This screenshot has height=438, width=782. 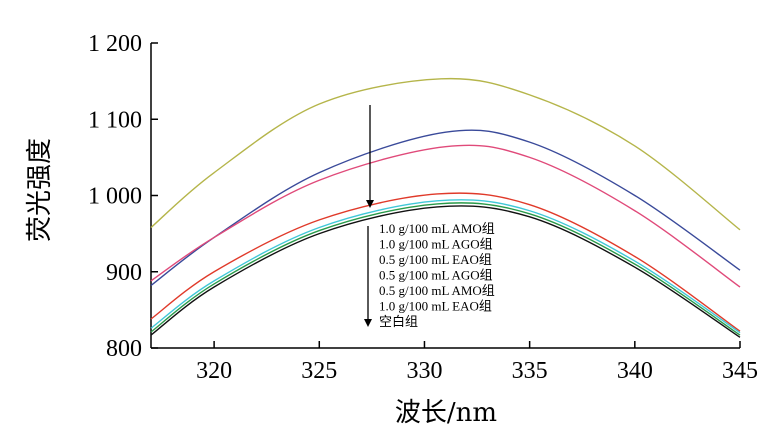 What do you see at coordinates (437, 228) in the screenshot?
I see `legend-entry-1: 1.0 g/100 mL AMO组` at bounding box center [437, 228].